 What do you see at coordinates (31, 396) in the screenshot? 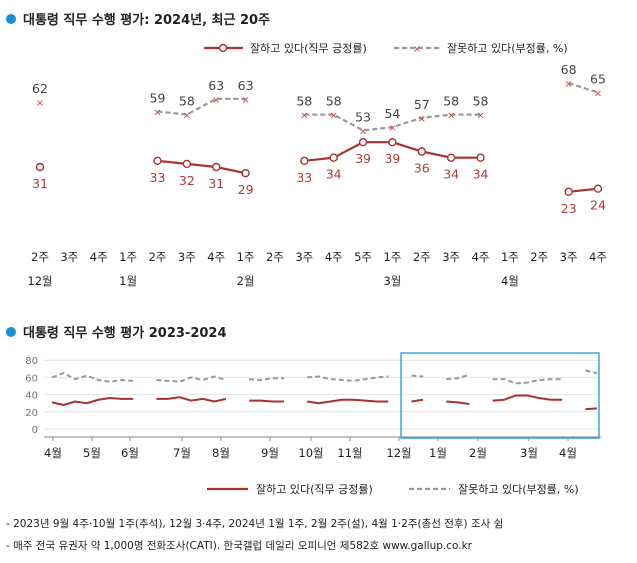
I see `y-tick-label: 40` at bounding box center [31, 396].